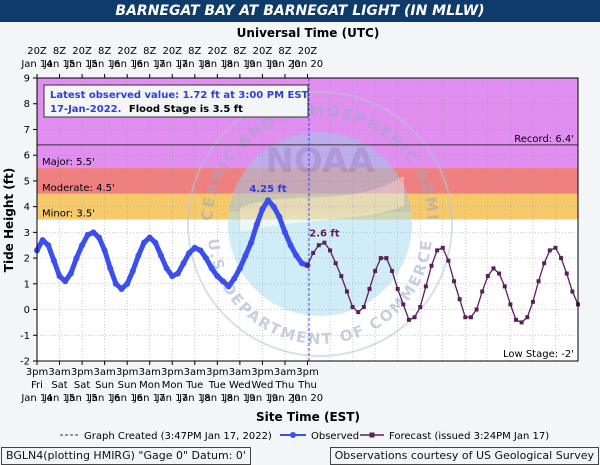 This screenshot has height=465, width=600. I want to click on forecast-peak-label: 2.6 ft, so click(324, 234).